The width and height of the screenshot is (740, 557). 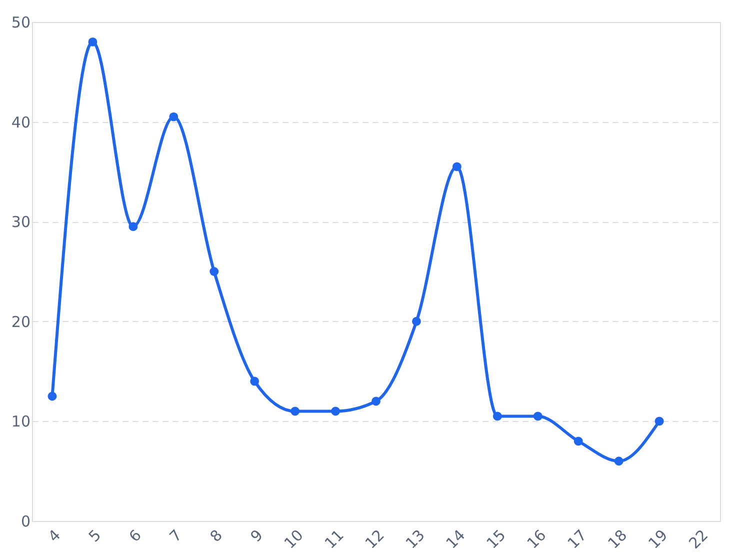 I want to click on x-tick-label: 13, so click(x=415, y=539).